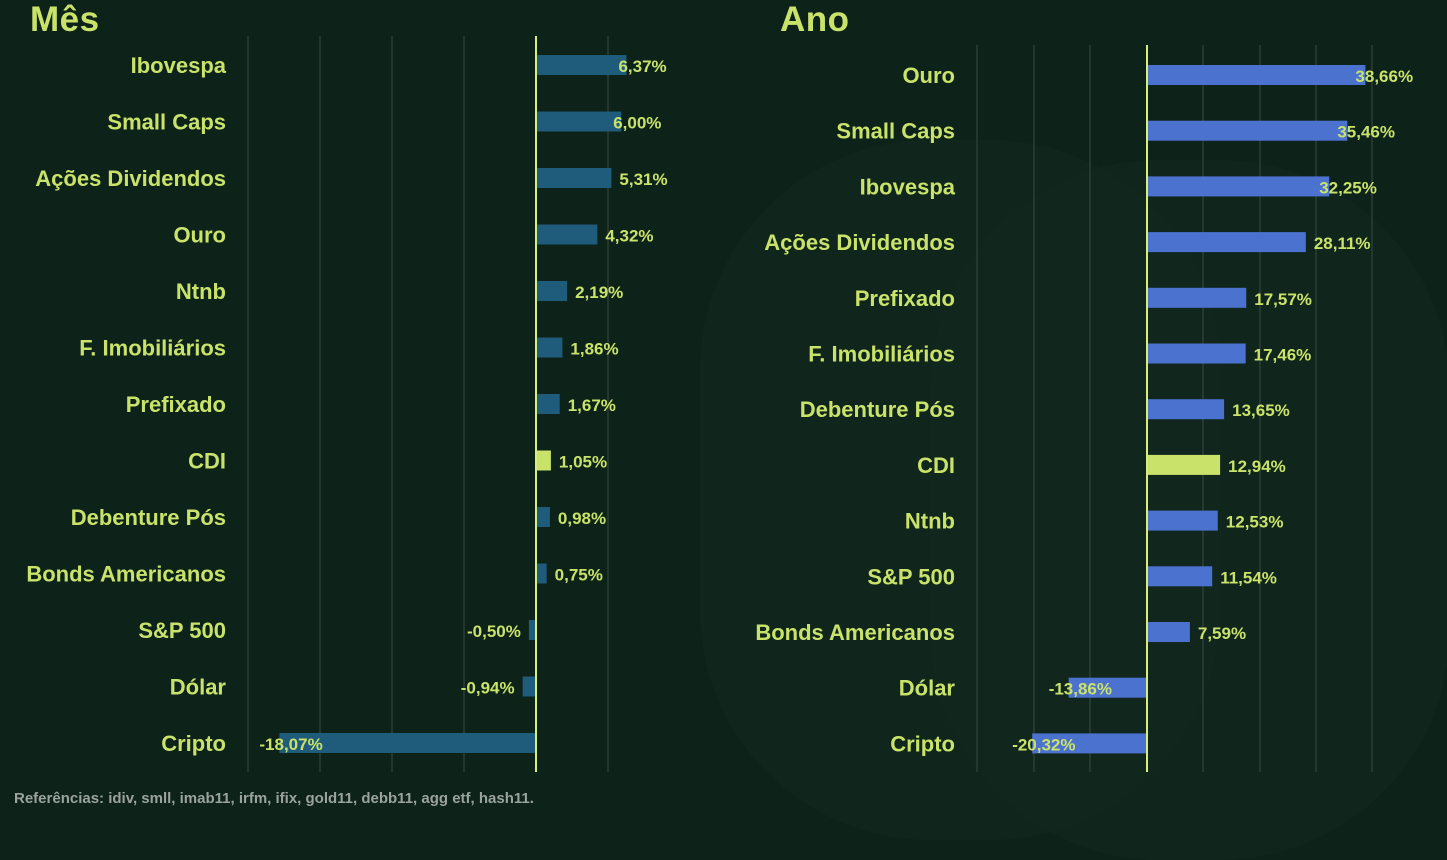  Describe the element at coordinates (905, 298) in the screenshot. I see `year-category-label: Prefixado` at that location.